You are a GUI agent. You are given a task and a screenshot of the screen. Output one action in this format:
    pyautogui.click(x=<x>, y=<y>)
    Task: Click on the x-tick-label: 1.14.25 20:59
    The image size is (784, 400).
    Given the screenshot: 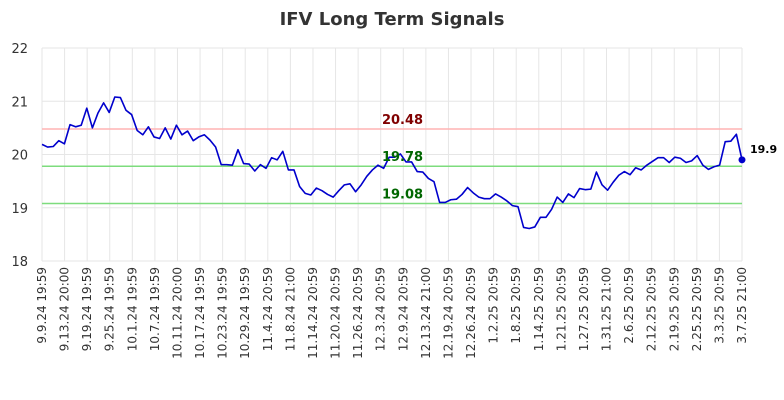 What is the action you would take?
    pyautogui.click(x=539, y=309)
    